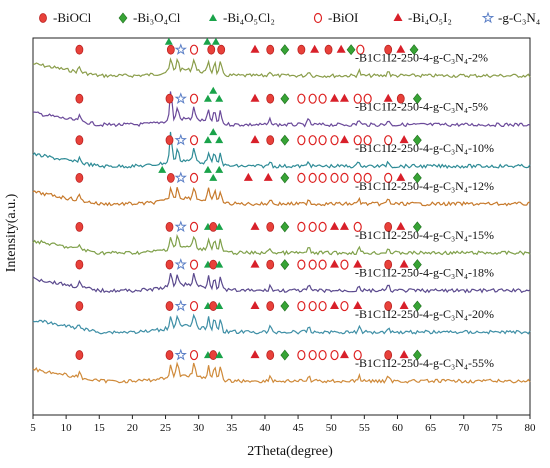 The image size is (550, 468). What do you see at coordinates (299, 428) in the screenshot?
I see `x-tick-label: 45` at bounding box center [299, 428].